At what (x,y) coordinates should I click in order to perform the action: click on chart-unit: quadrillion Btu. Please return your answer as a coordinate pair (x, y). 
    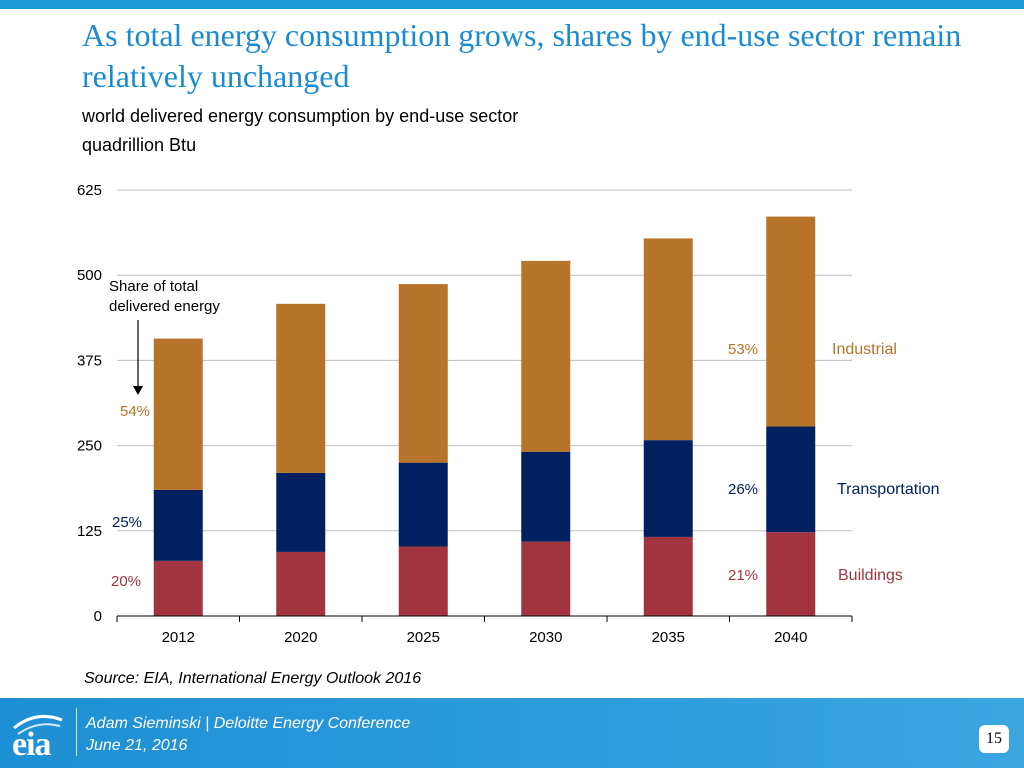
    Looking at the image, I should click on (139, 145).